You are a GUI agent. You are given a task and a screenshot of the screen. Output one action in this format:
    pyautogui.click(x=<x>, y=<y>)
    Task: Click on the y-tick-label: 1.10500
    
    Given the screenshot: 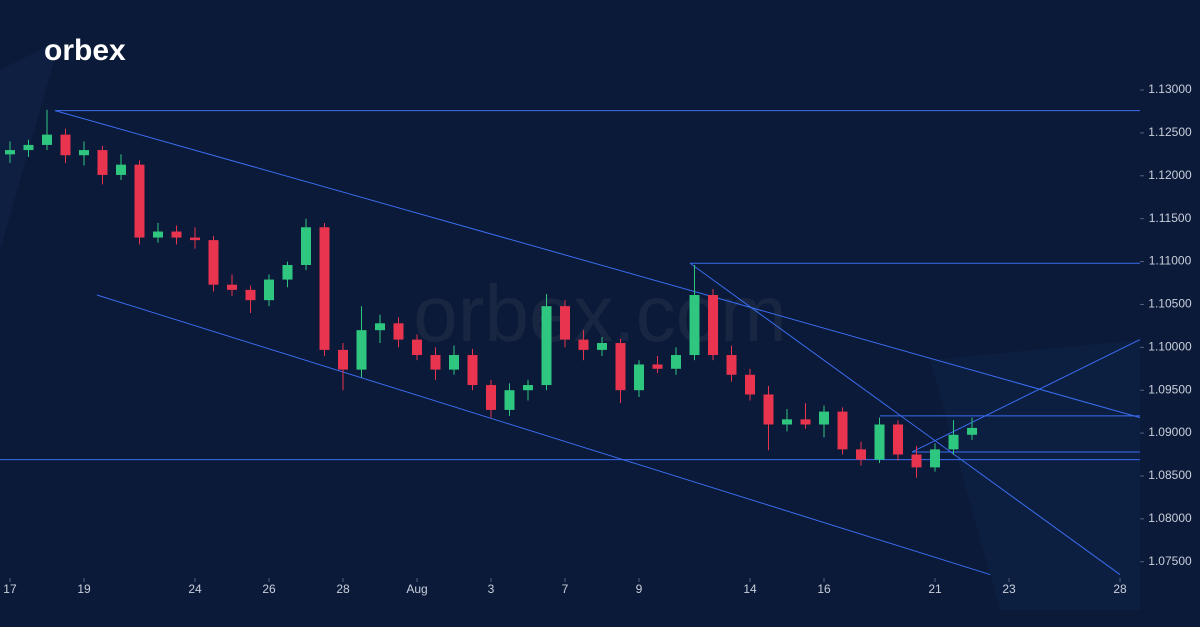 What is the action you would take?
    pyautogui.click(x=1170, y=304)
    